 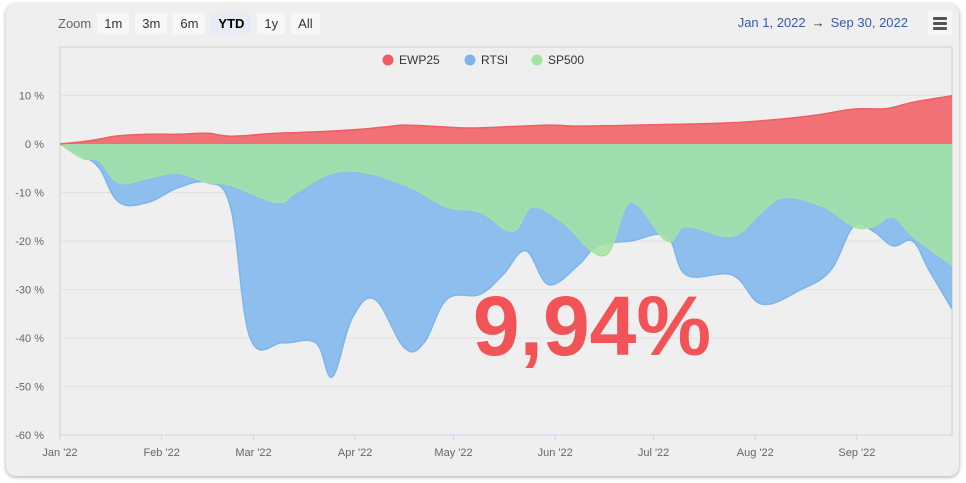 What do you see at coordinates (355, 453) in the screenshot?
I see `x-tick-label-3: Apr '22` at bounding box center [355, 453].